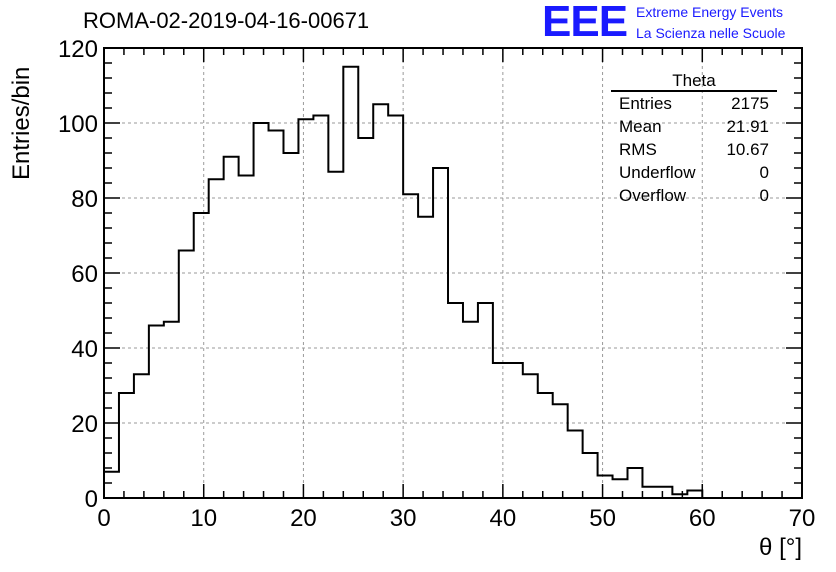 The image size is (836, 572). Describe the element at coordinates (78, 124) in the screenshot. I see `y-tick-label: 100` at that location.